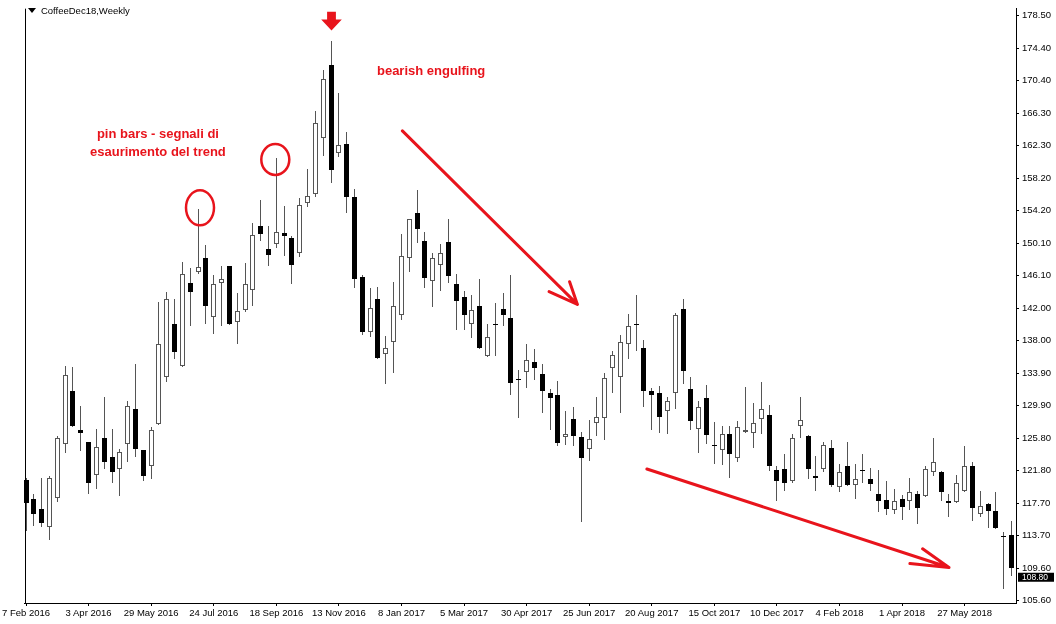 The image size is (1056, 624). What do you see at coordinates (1037, 79) in the screenshot?
I see `y-tick-label: 170.40` at bounding box center [1037, 79].